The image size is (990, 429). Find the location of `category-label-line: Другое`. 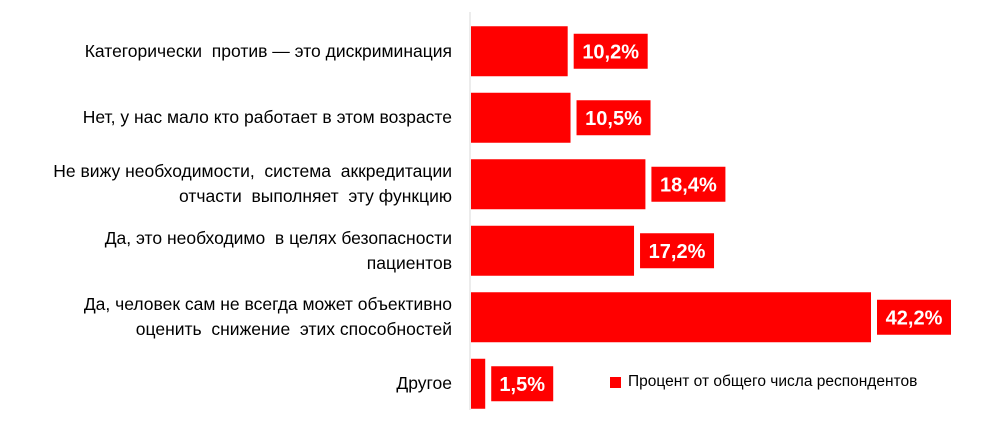

category-label-line: Другое is located at coordinates (424, 383).